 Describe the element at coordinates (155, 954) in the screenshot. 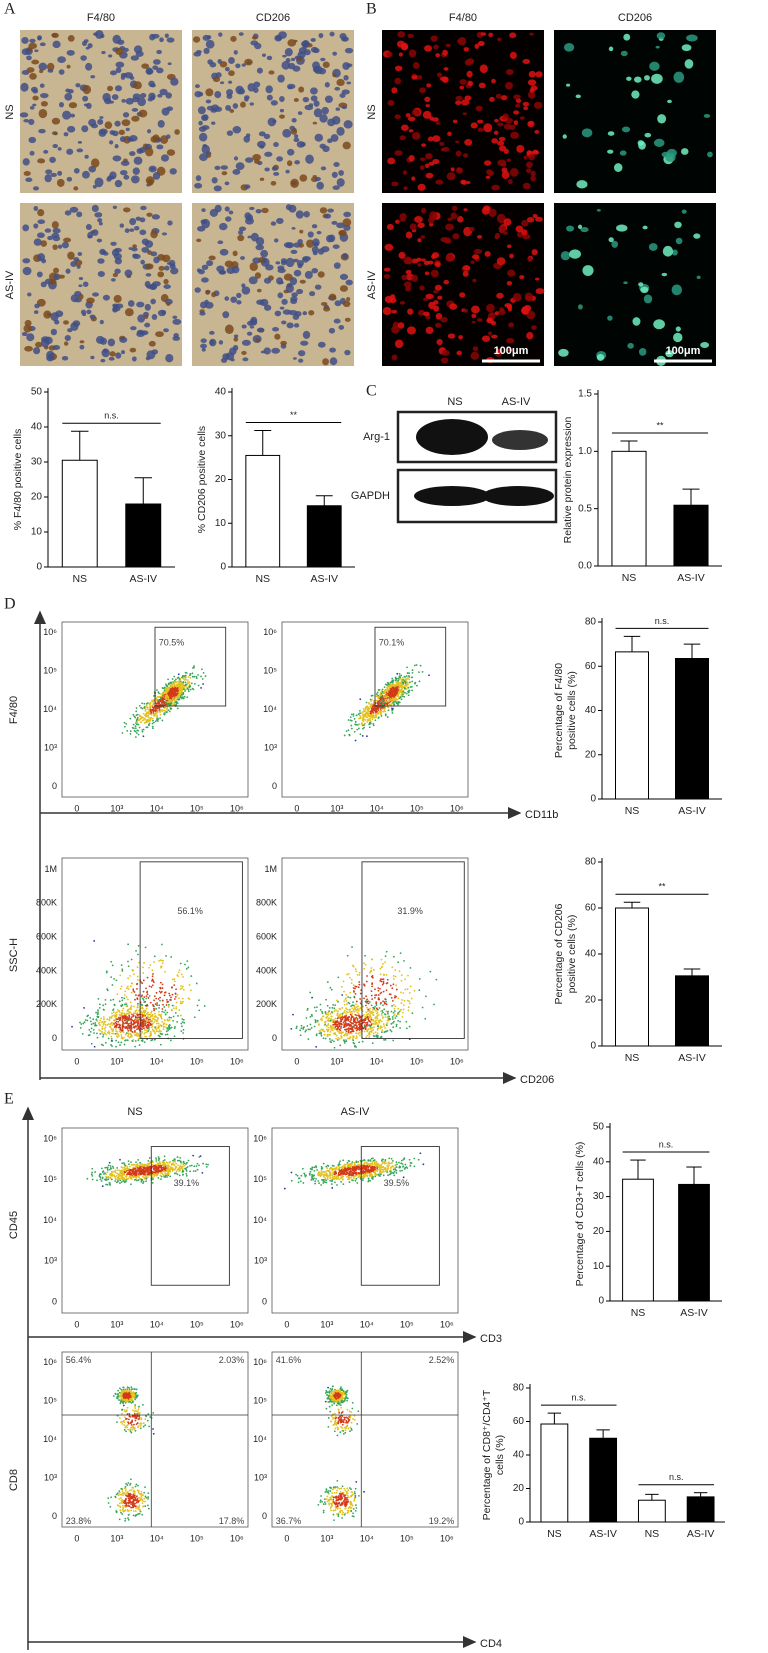

I see `flow-frame` at that location.